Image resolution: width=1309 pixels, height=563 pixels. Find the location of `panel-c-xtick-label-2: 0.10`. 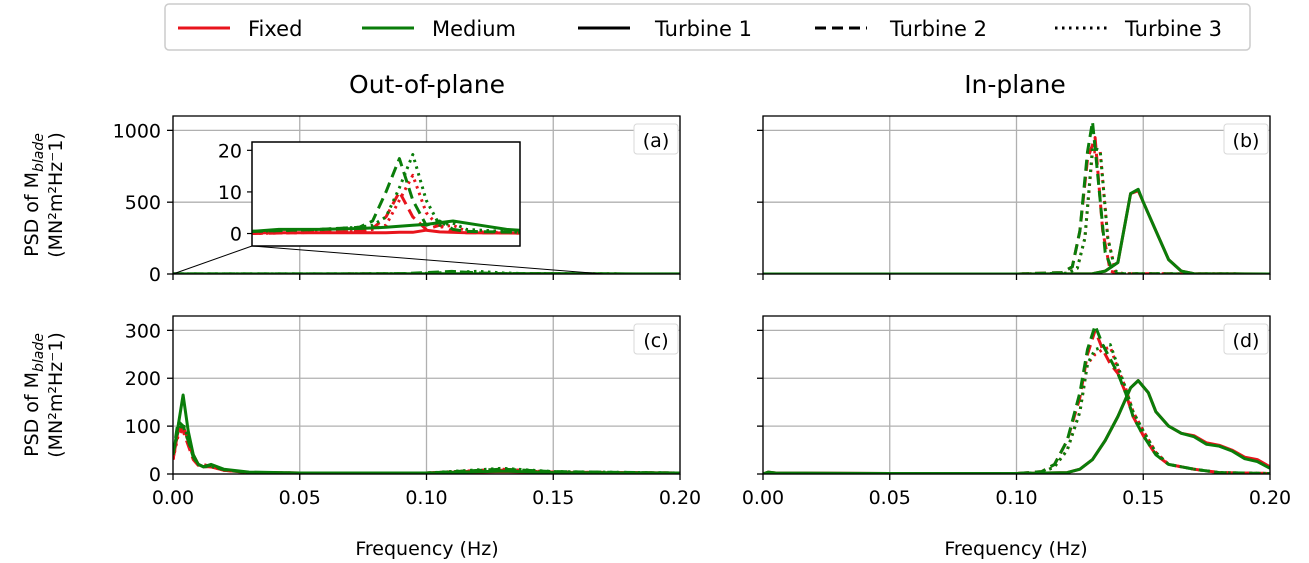

panel-c-xtick-label-2: 0.10 is located at coordinates (426, 498).